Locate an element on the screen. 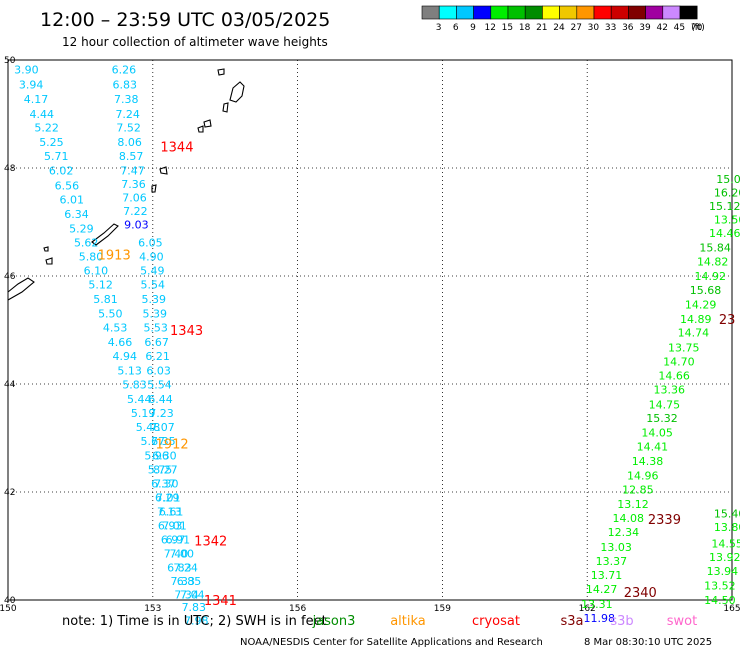 The height and width of the screenshot is (650, 740). wave-height-value: 6.91 is located at coordinates (178, 540).